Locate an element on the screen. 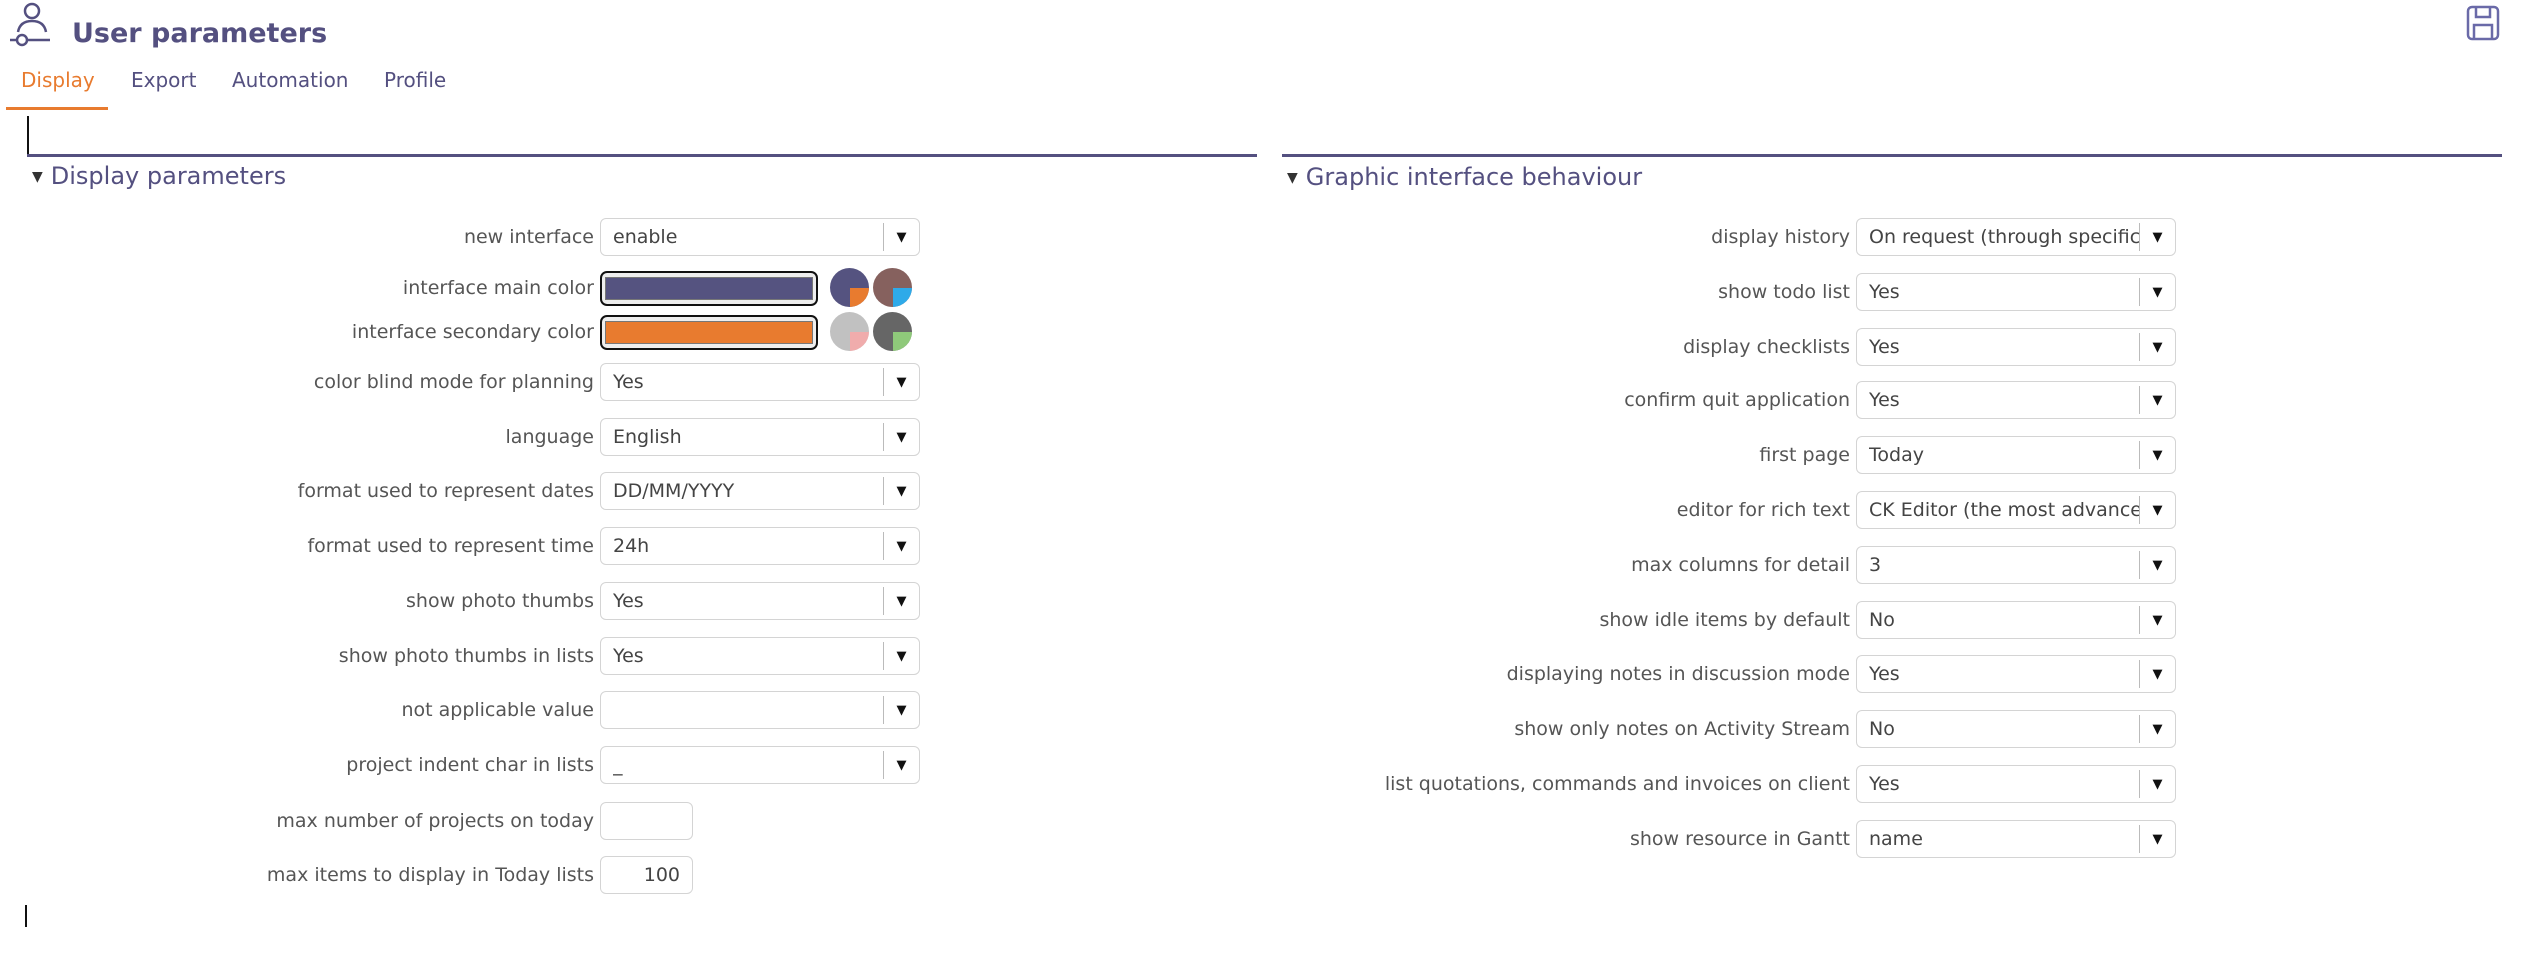 The image size is (2526, 977). section-display-parameters: ▼ Display parameters is located at coordinates (159, 176).